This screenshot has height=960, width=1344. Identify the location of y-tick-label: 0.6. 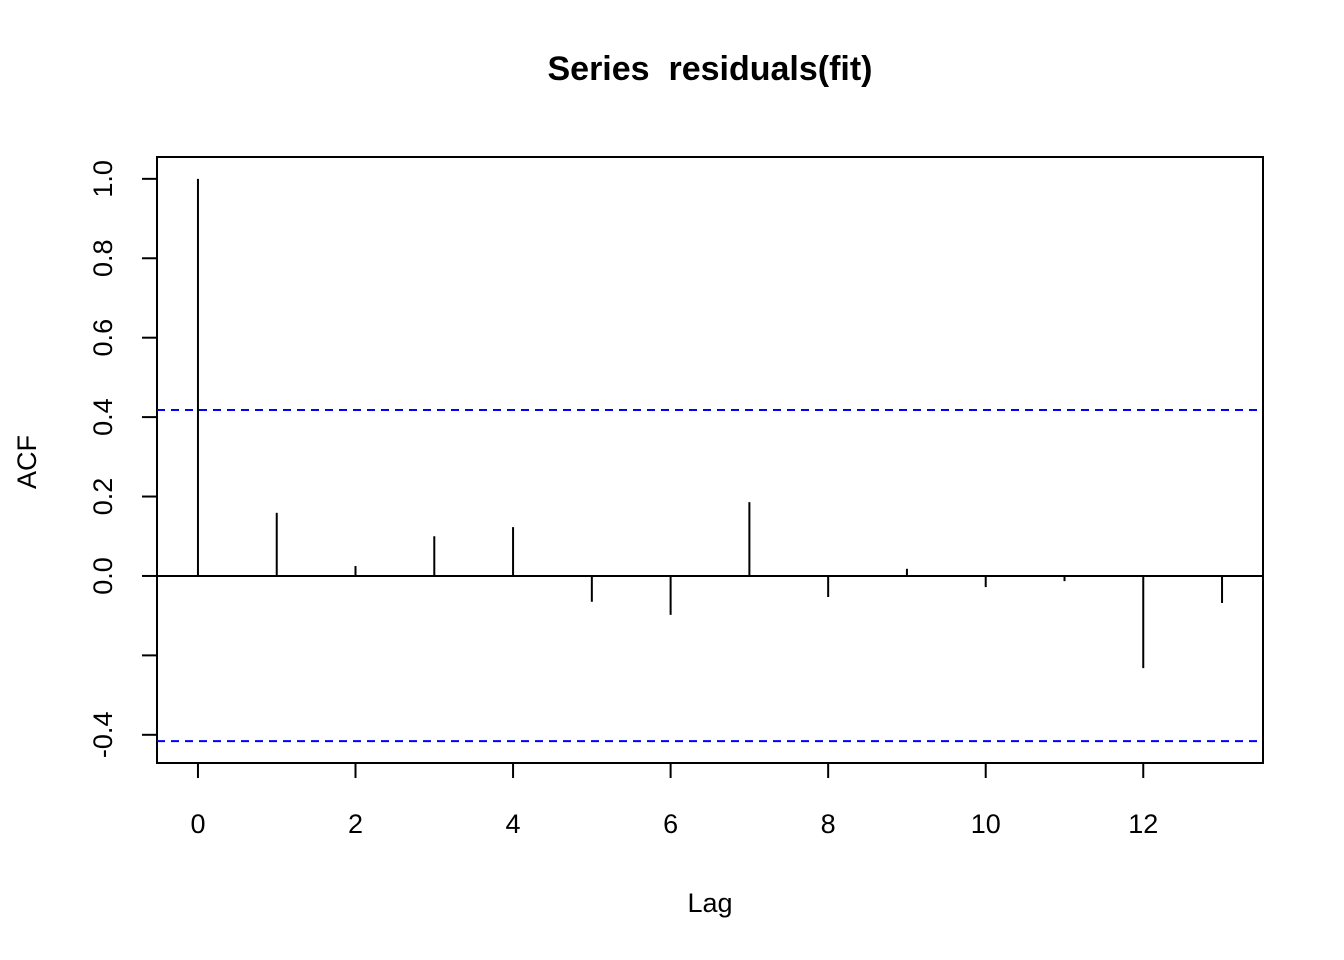
(103, 338).